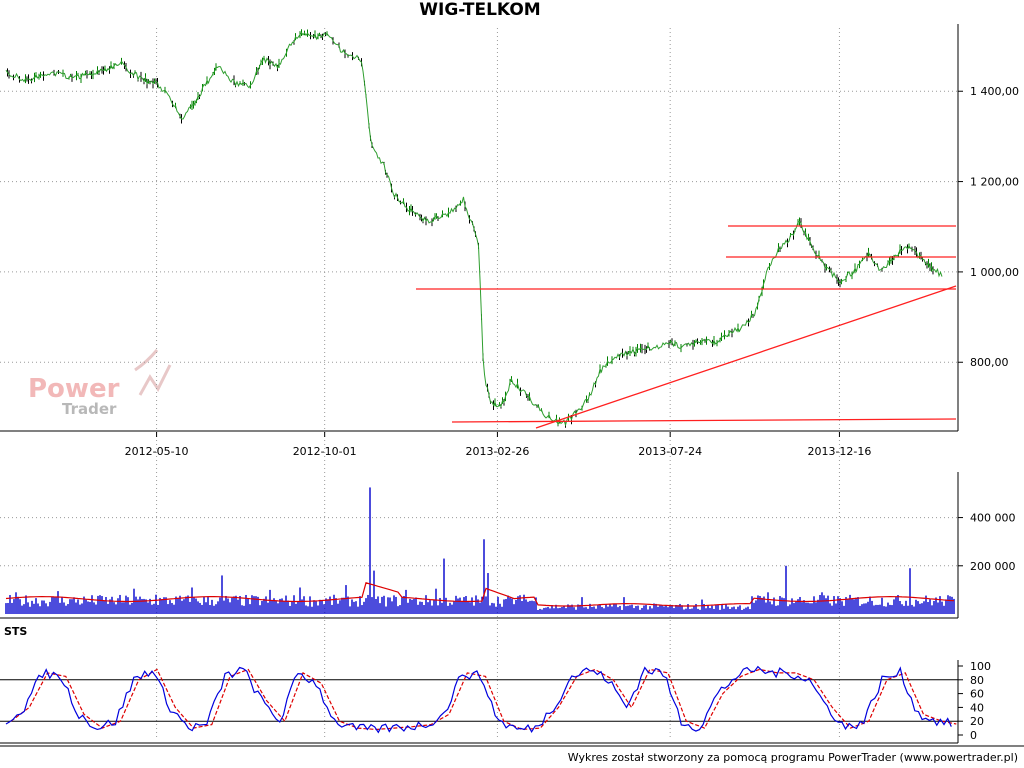 This screenshot has height=768, width=1024. I want to click on sts-y-tick-label: 40, so click(977, 707).